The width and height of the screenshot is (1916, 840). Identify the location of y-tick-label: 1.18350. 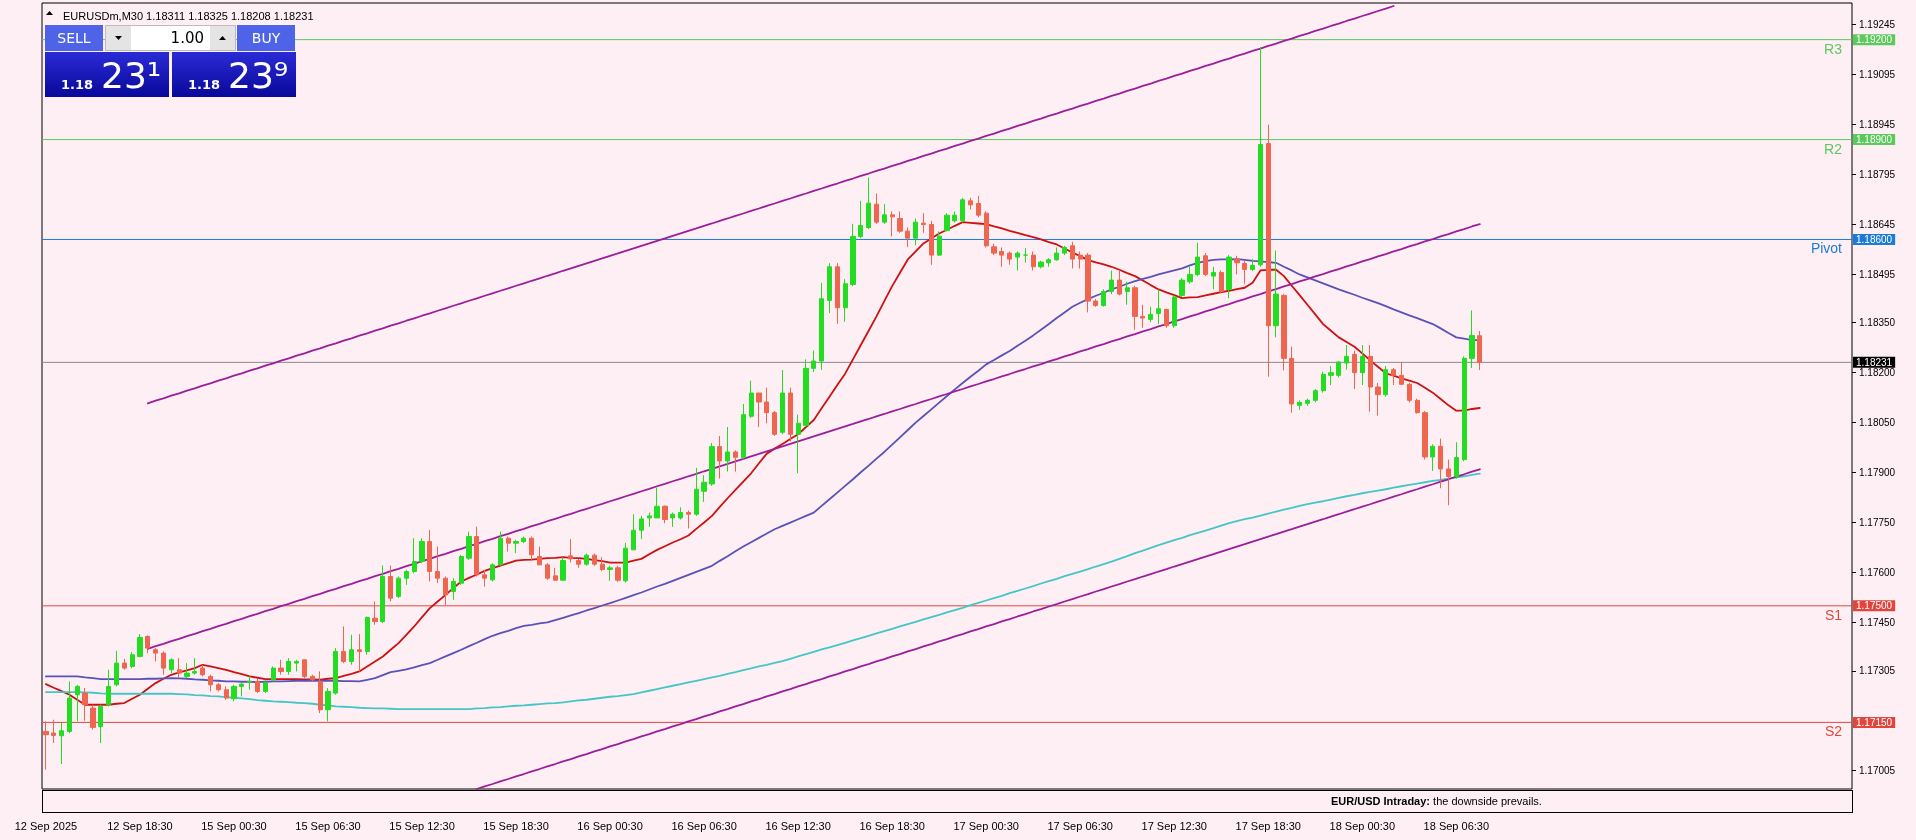
(1877, 323).